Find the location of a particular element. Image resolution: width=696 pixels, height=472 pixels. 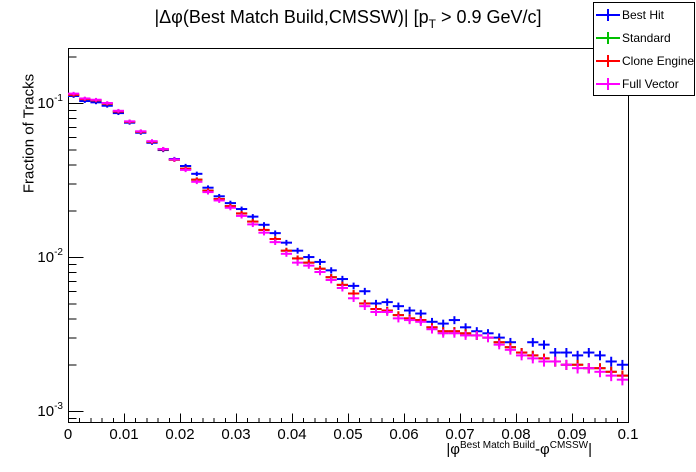

x-tick-label: 0.01 is located at coordinates (123, 434).